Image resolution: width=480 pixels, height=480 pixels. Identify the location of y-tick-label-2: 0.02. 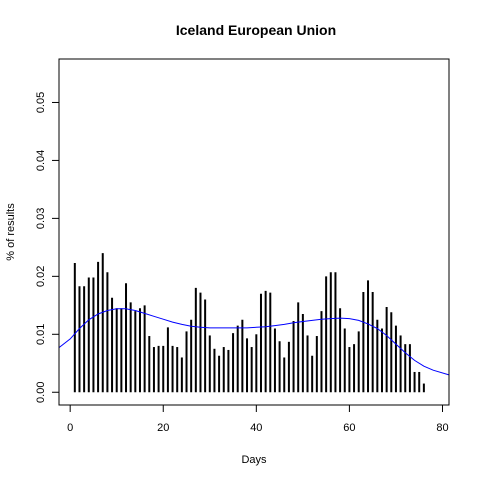
(41, 276).